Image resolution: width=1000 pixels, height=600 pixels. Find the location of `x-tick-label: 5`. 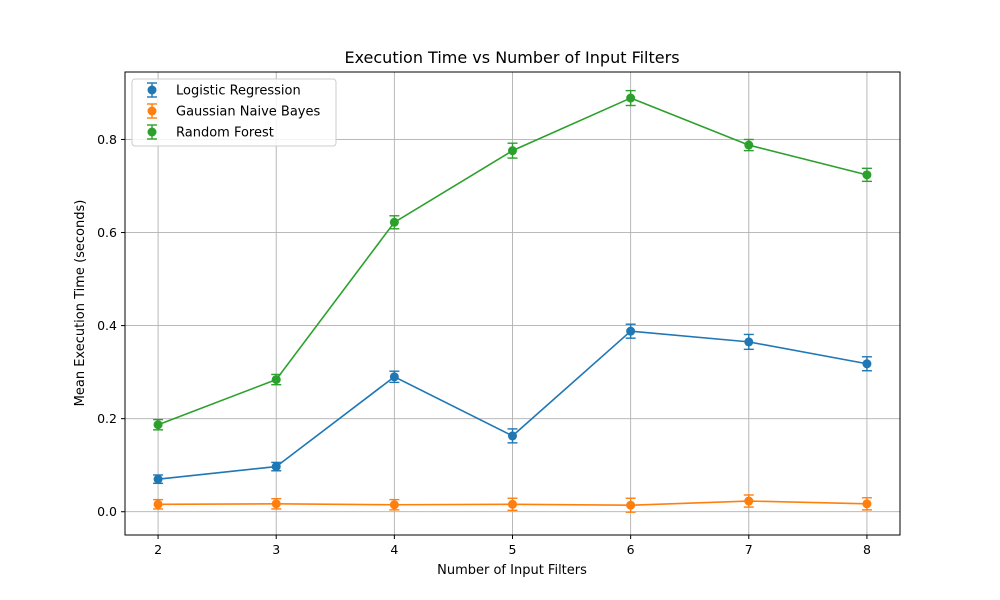

x-tick-label: 5 is located at coordinates (513, 549).